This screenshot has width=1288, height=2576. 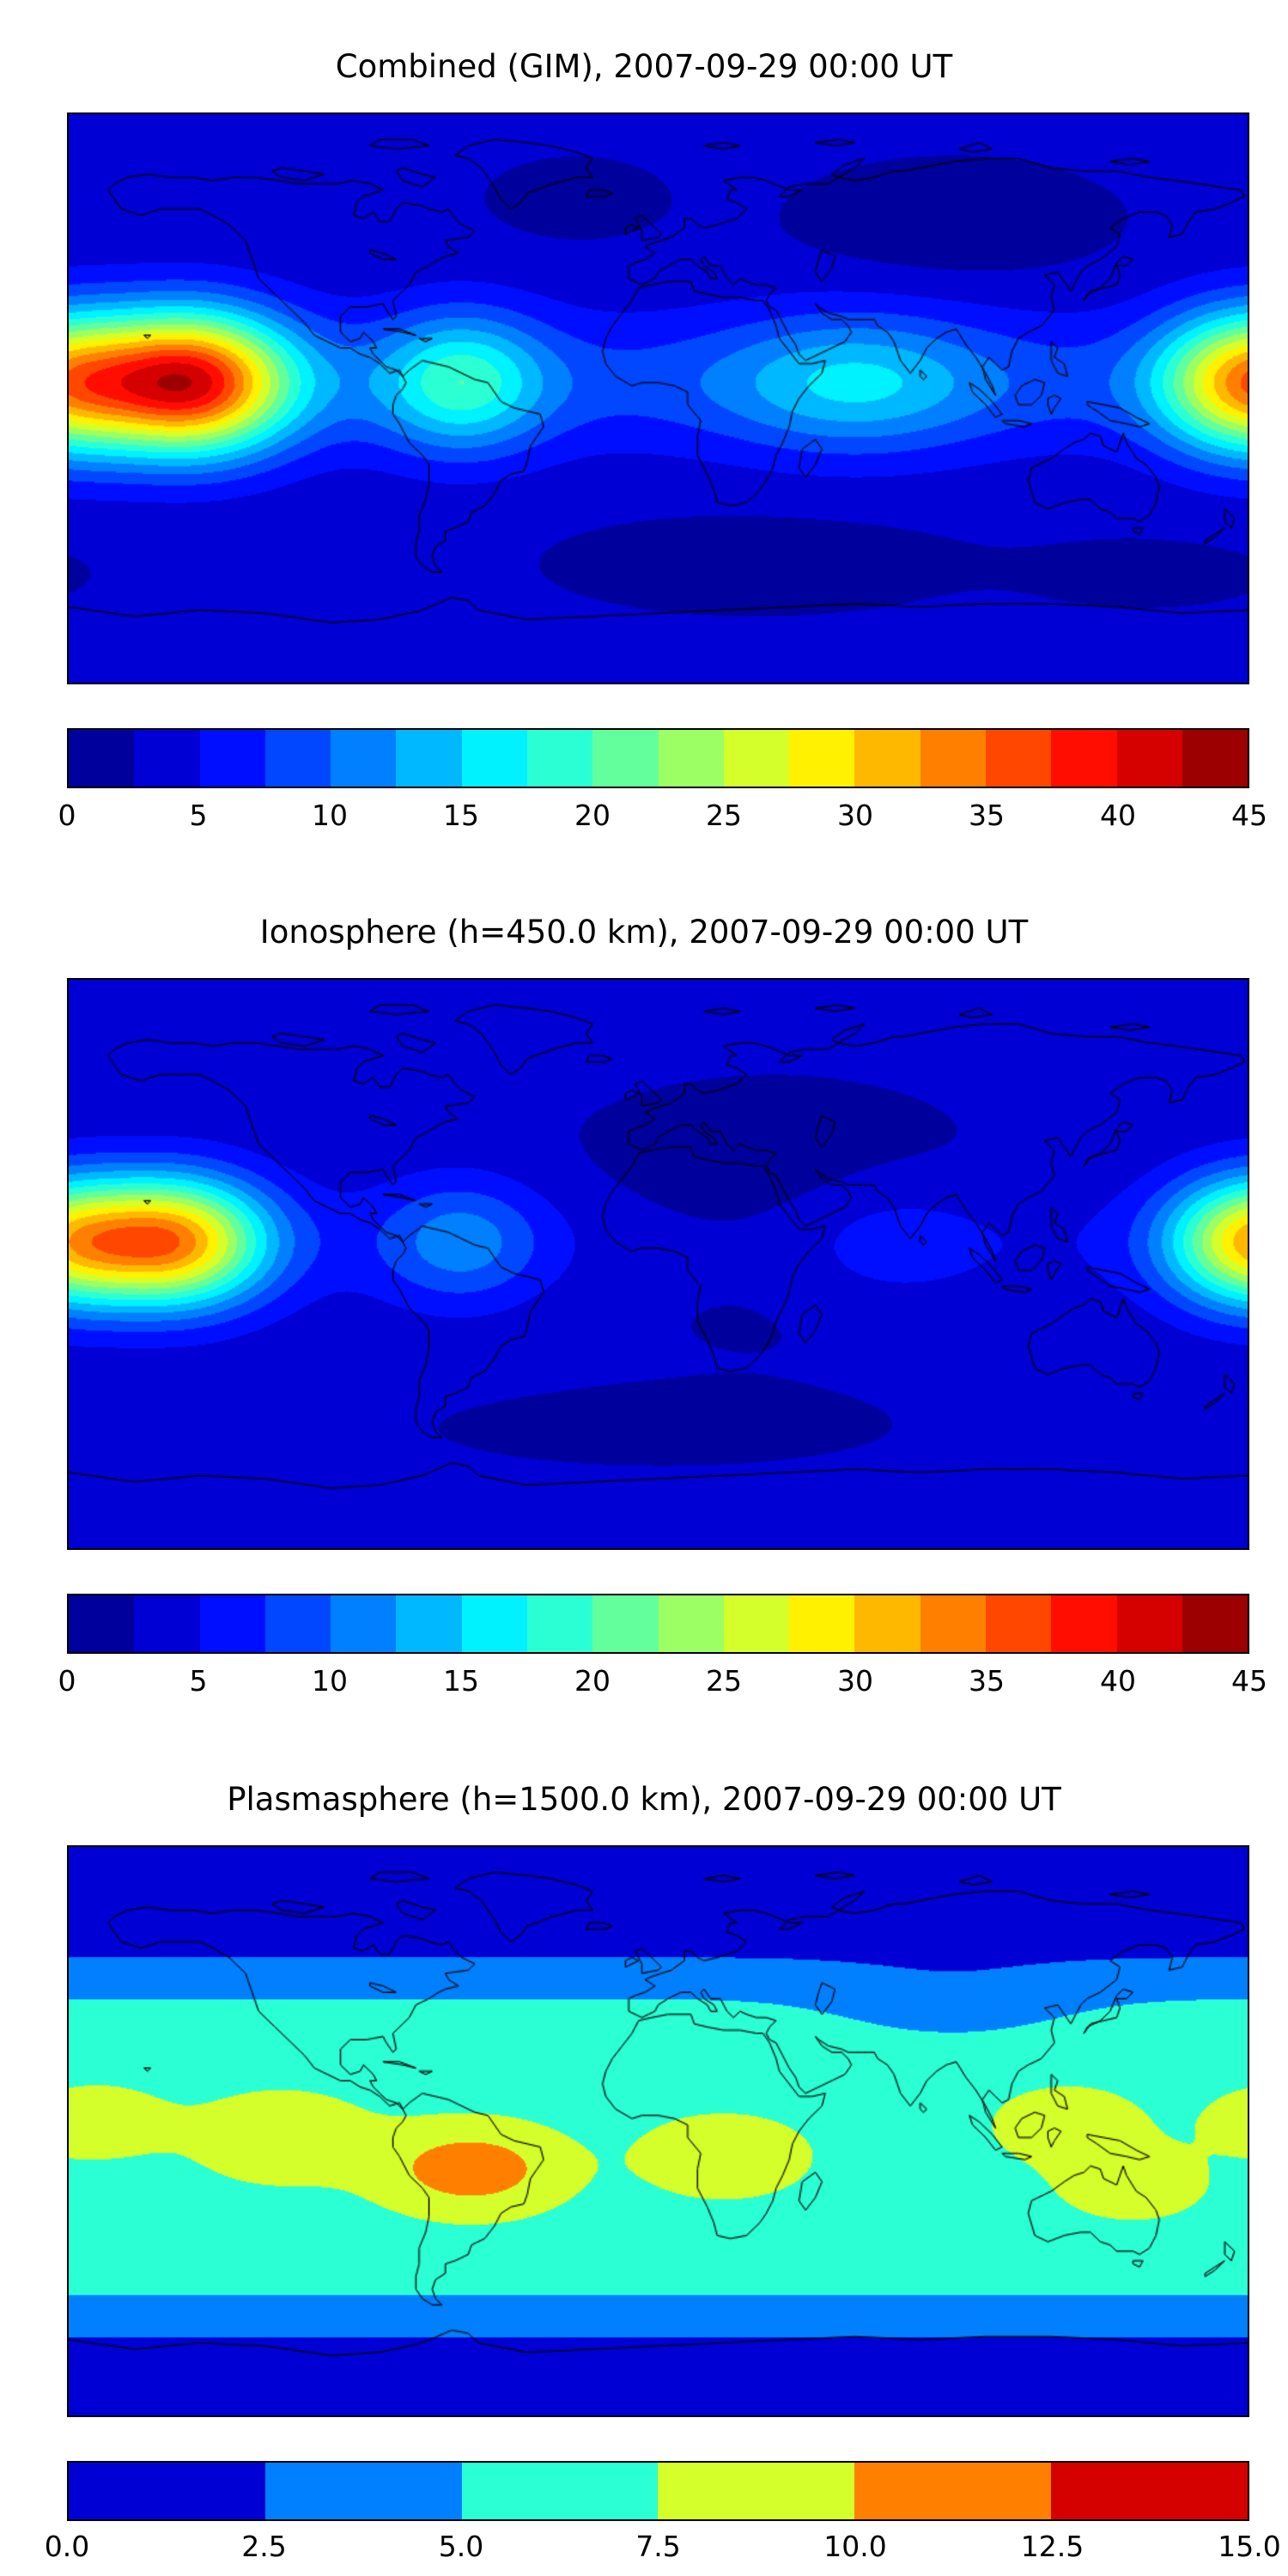 I want to click on panel-3-colorbar, so click(x=658, y=2491).